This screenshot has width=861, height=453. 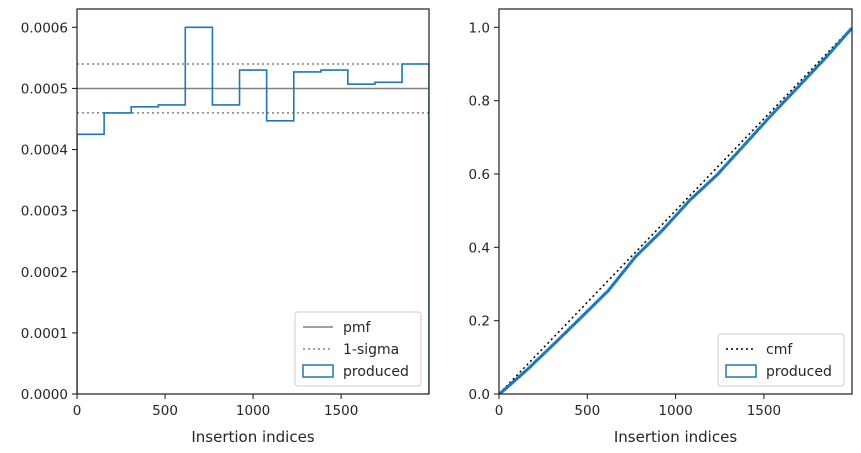 What do you see at coordinates (371, 350) in the screenshot?
I see `panel1-legend-label: 1-sigma` at bounding box center [371, 350].